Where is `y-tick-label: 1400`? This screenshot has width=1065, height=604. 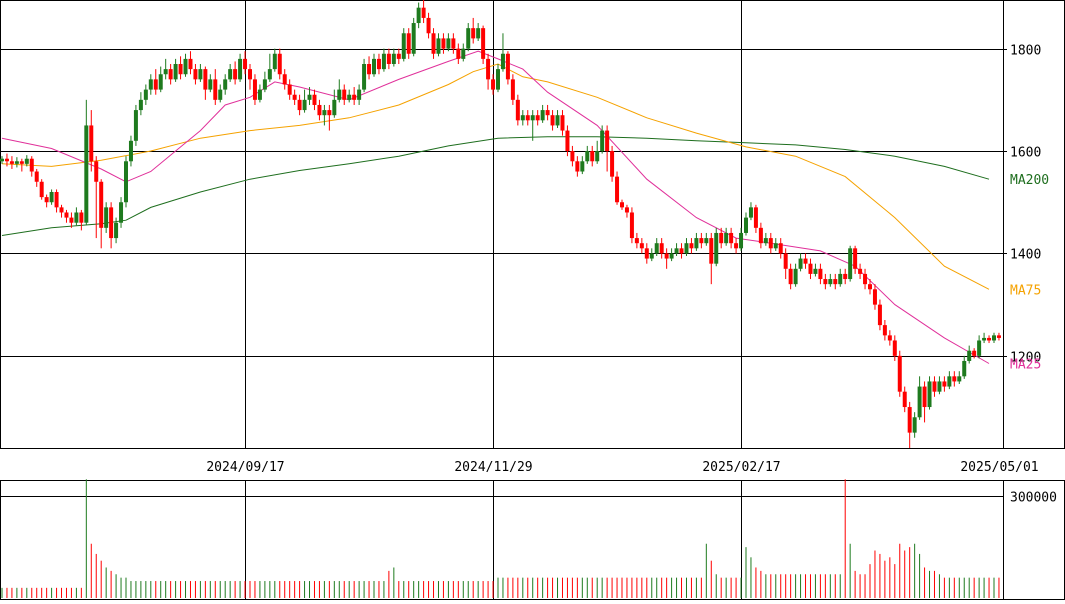 y-tick-label: 1400 is located at coordinates (1025, 255).